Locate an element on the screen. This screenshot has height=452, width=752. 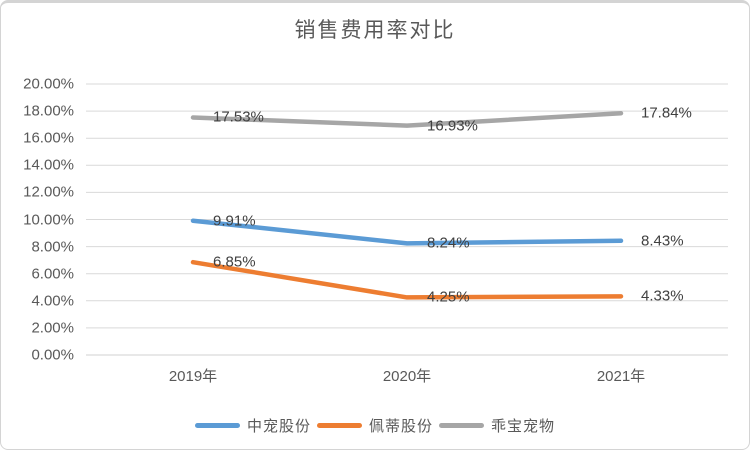
data-label: 8.24% is located at coordinates (448, 243).